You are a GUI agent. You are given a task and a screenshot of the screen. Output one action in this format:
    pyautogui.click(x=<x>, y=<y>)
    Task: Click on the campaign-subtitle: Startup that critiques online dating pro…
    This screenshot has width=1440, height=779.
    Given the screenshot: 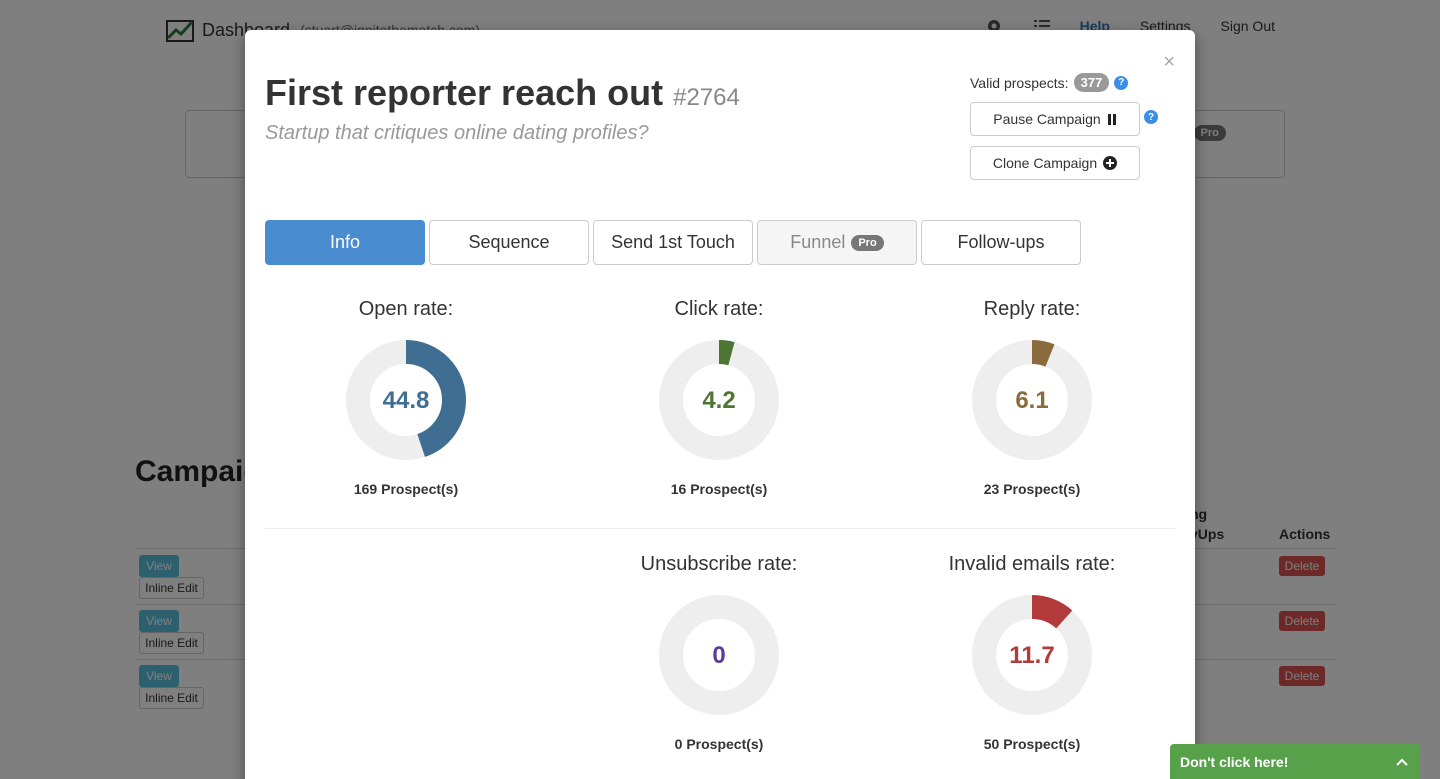 What is the action you would take?
    pyautogui.click(x=457, y=133)
    